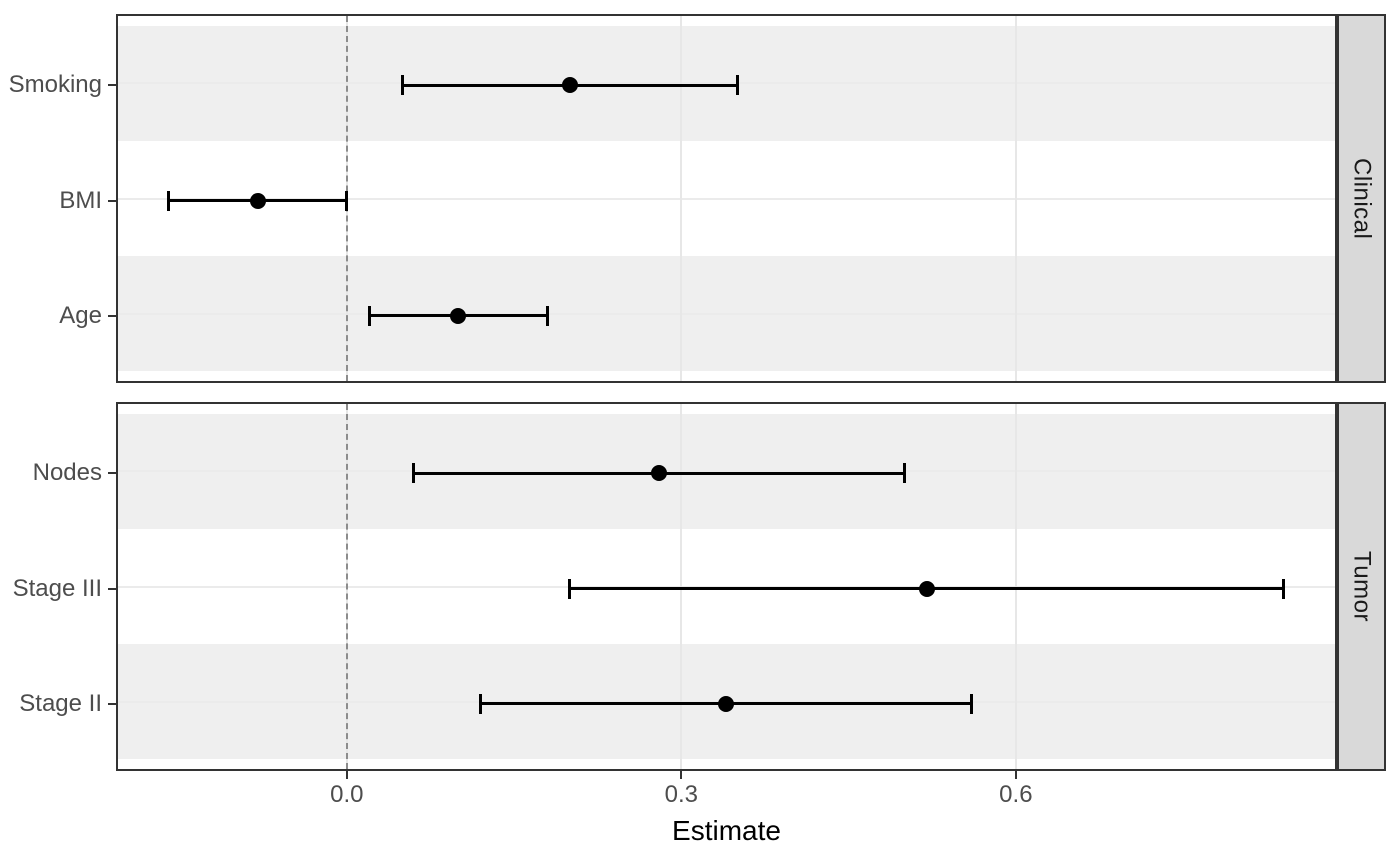 This screenshot has width=1400, height=865. What do you see at coordinates (346, 586) in the screenshot?
I see `zero-reference-line` at bounding box center [346, 586].